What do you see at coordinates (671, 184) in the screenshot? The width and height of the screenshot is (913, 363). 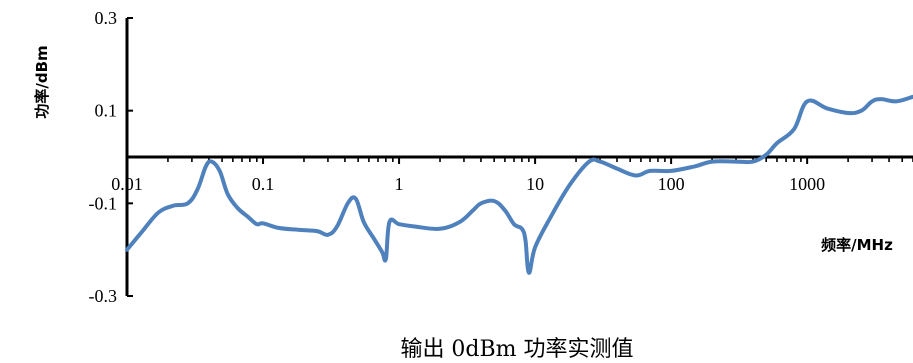 I see `x-tick-label: 100` at bounding box center [671, 184].